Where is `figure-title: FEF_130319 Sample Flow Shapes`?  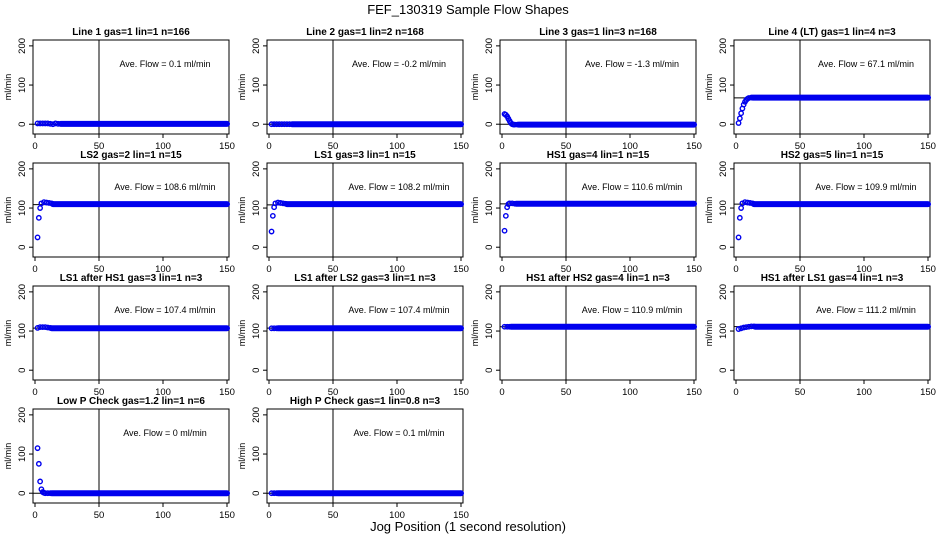 figure-title: FEF_130319 Sample Flow Shapes is located at coordinates (468, 9).